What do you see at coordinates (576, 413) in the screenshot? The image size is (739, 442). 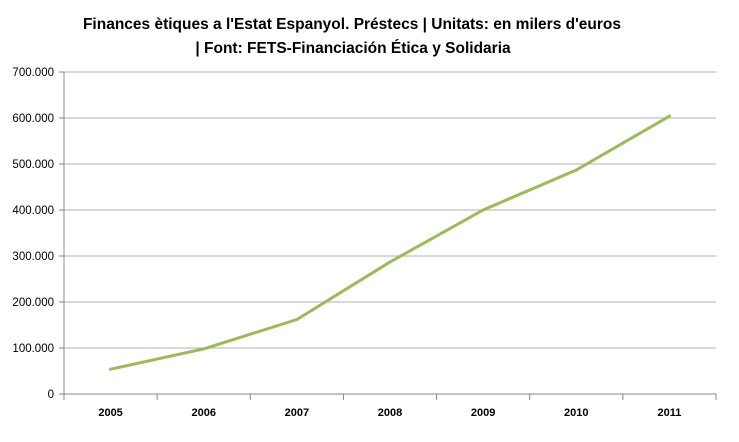 I see `x-tick-label-2010: 2010` at bounding box center [576, 413].